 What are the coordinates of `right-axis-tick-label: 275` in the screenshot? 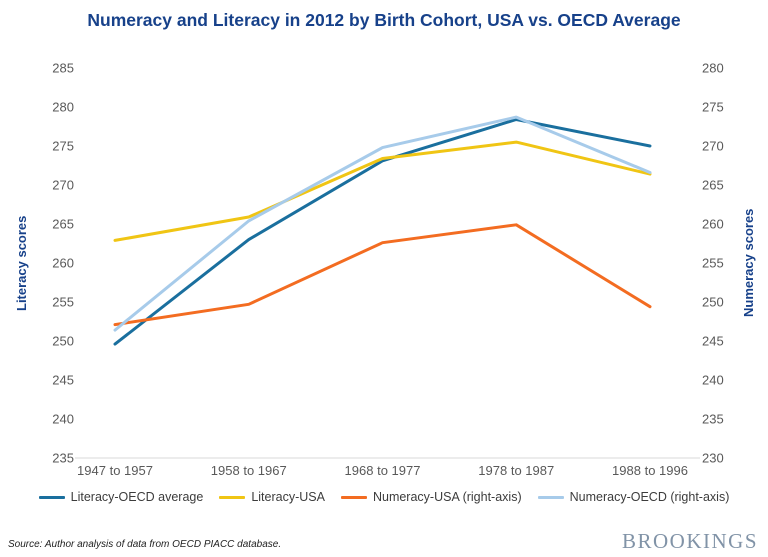 It's located at (713, 107).